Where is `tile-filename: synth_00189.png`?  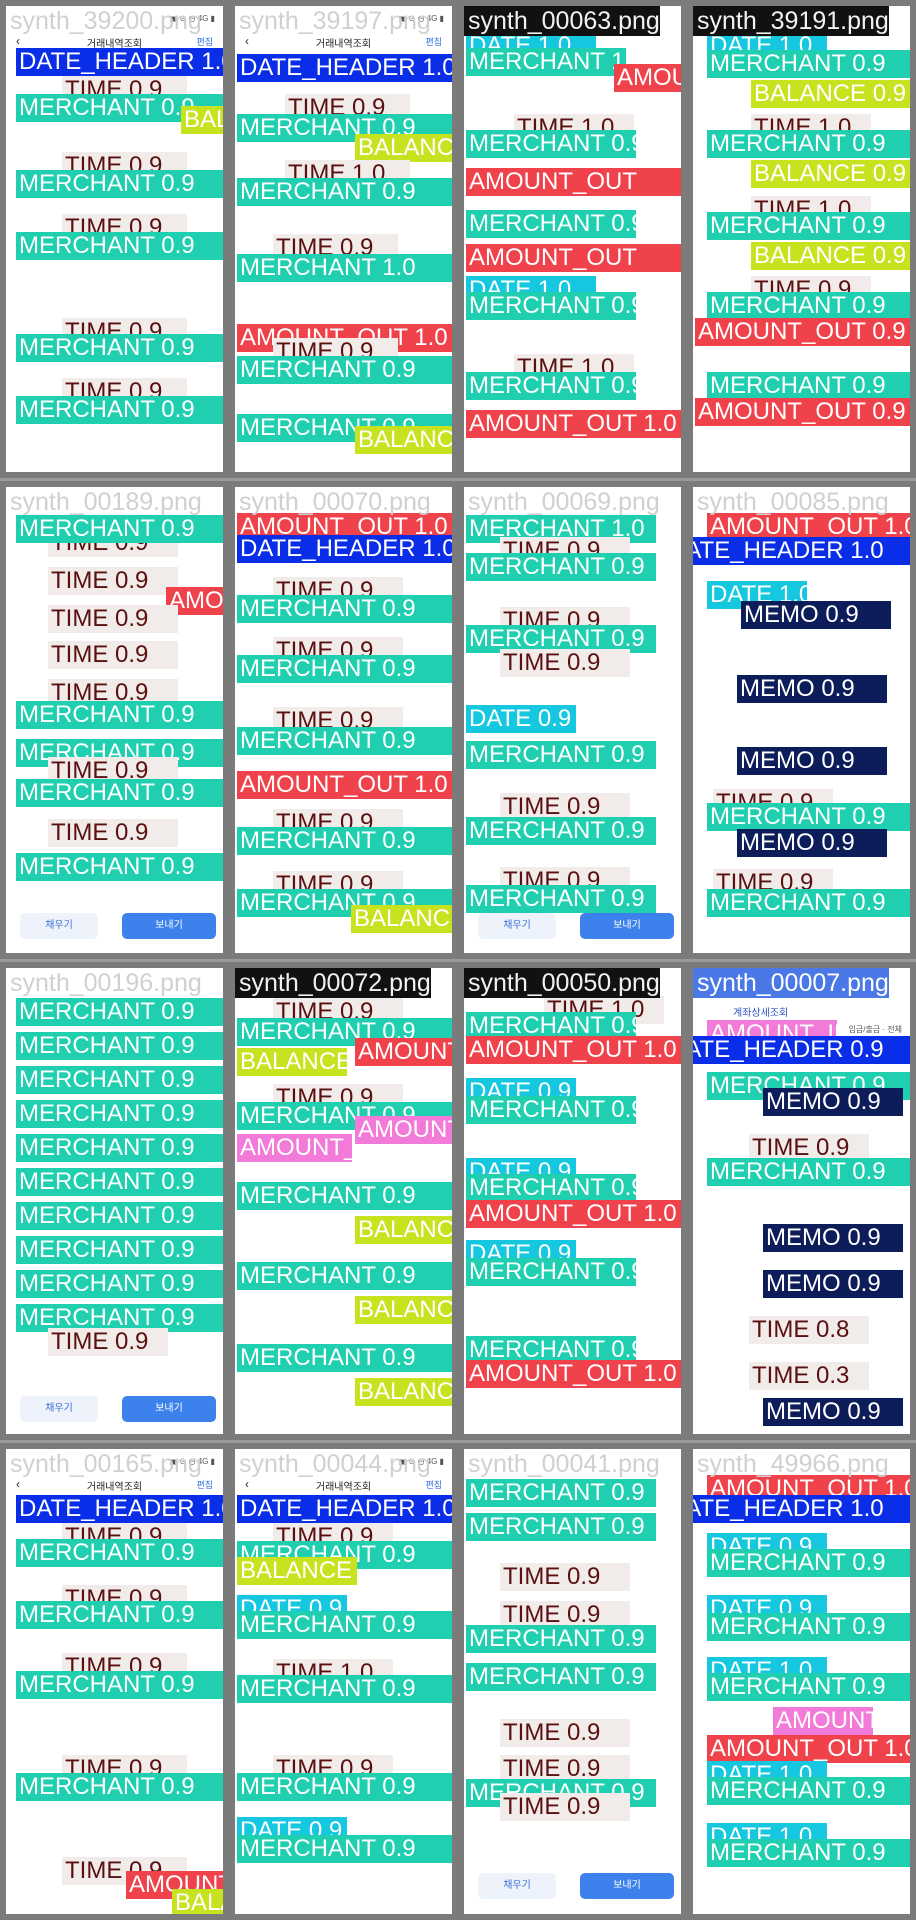 tile-filename: synth_00189.png is located at coordinates (106, 502).